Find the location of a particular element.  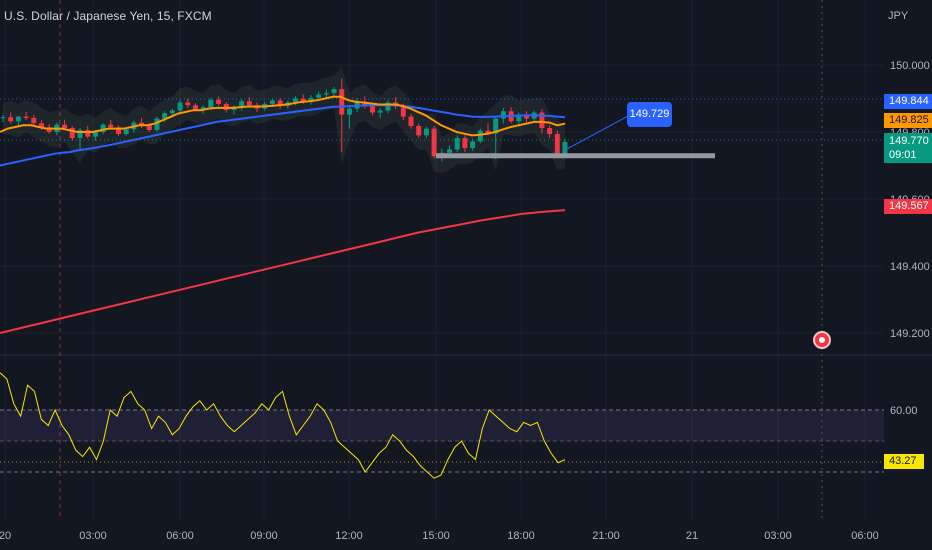

tag-ma-red: 149.567 is located at coordinates (908, 206).